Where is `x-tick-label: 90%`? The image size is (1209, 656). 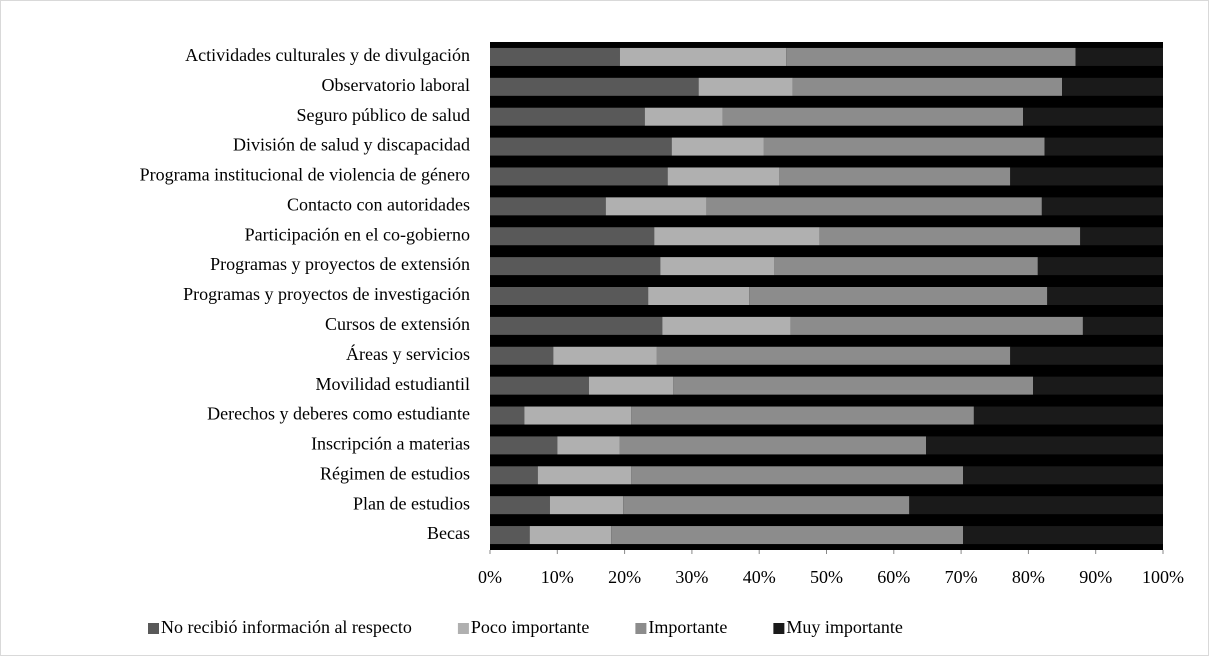 x-tick-label: 90% is located at coordinates (1095, 577).